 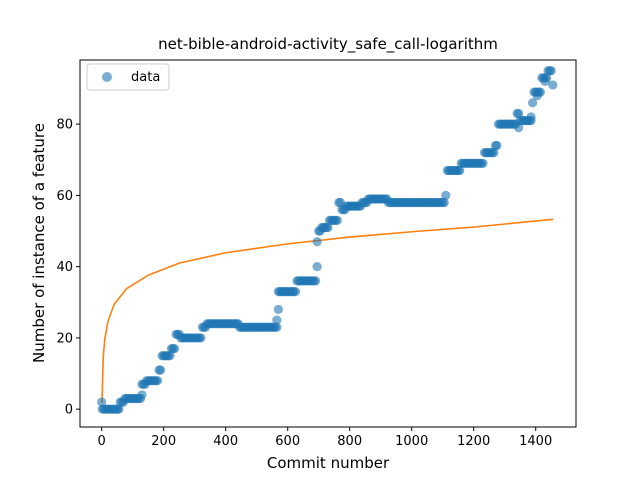 What do you see at coordinates (145, 77) in the screenshot?
I see `legend-label-data: data` at bounding box center [145, 77].